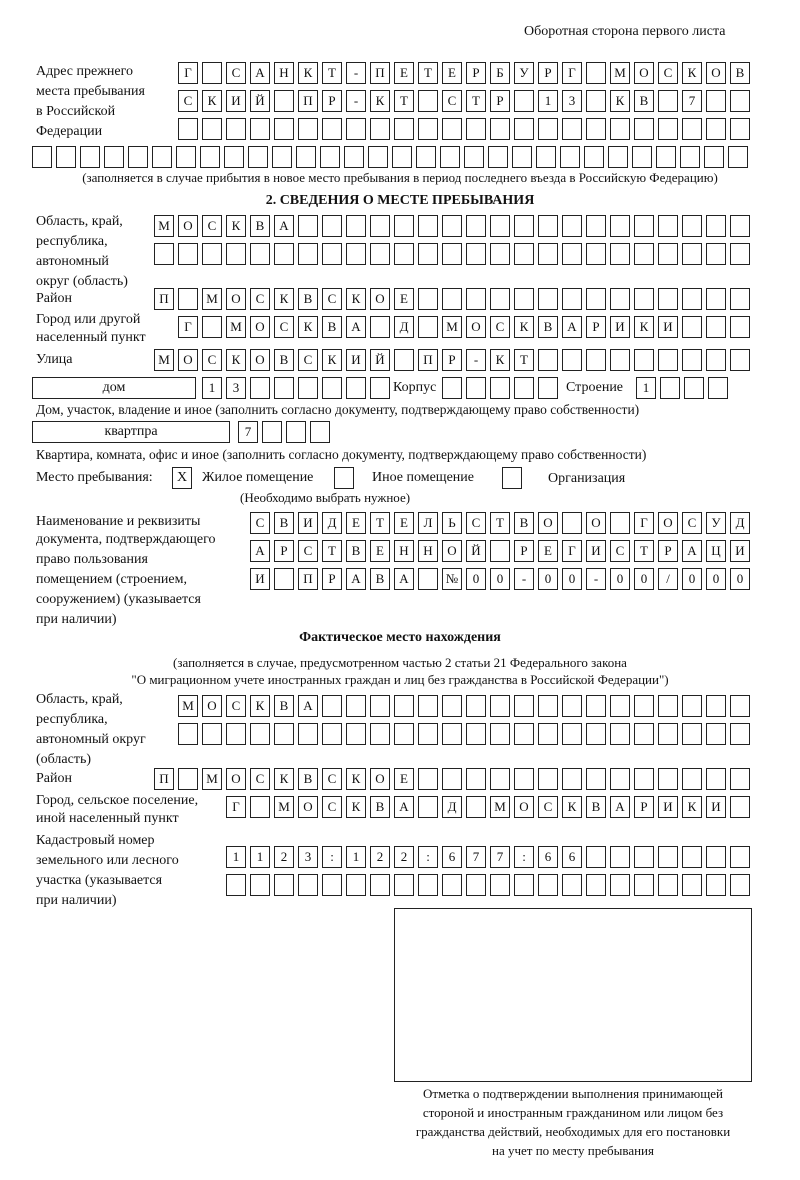 The height and width of the screenshot is (1180, 800). I want to click on char-cell: 3, so click(236, 388).